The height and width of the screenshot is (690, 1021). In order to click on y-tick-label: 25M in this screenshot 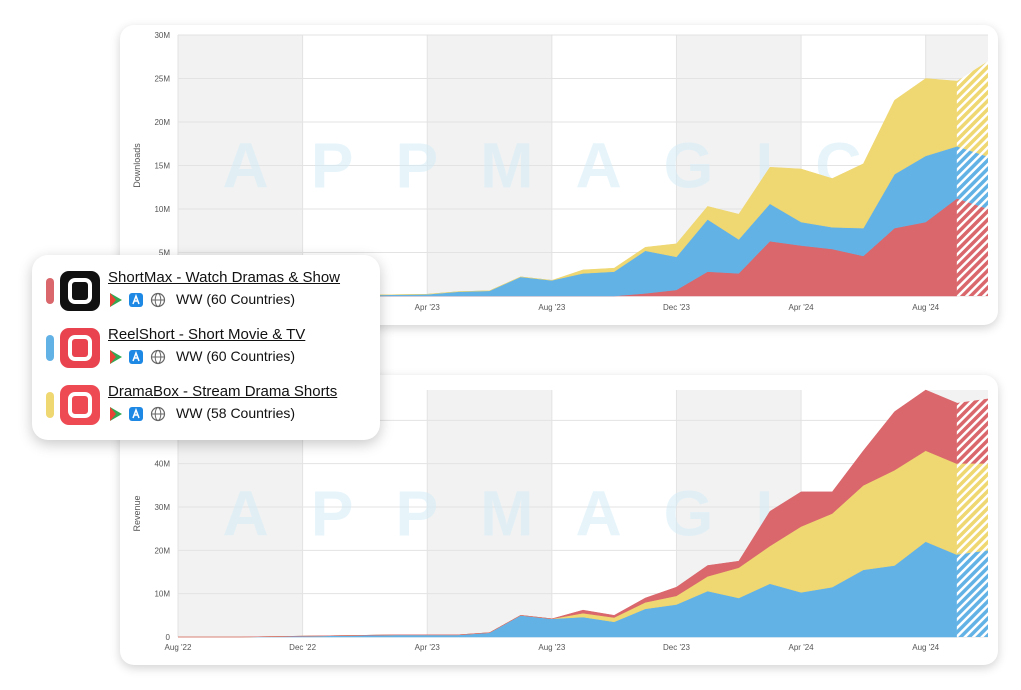, I will do `click(162, 79)`.